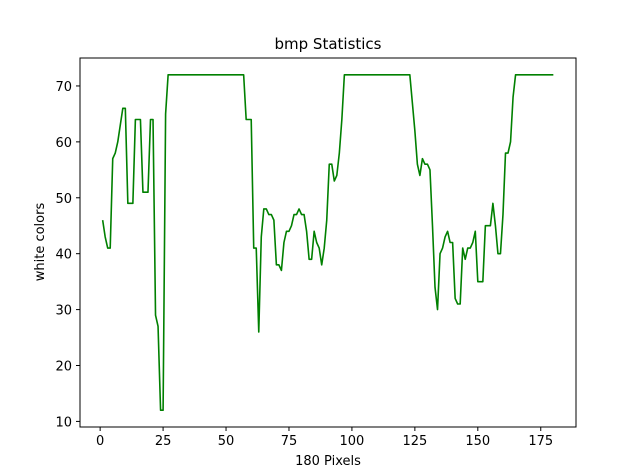 Image resolution: width=640 pixels, height=476 pixels. I want to click on y-tick-label: 50, so click(63, 199).